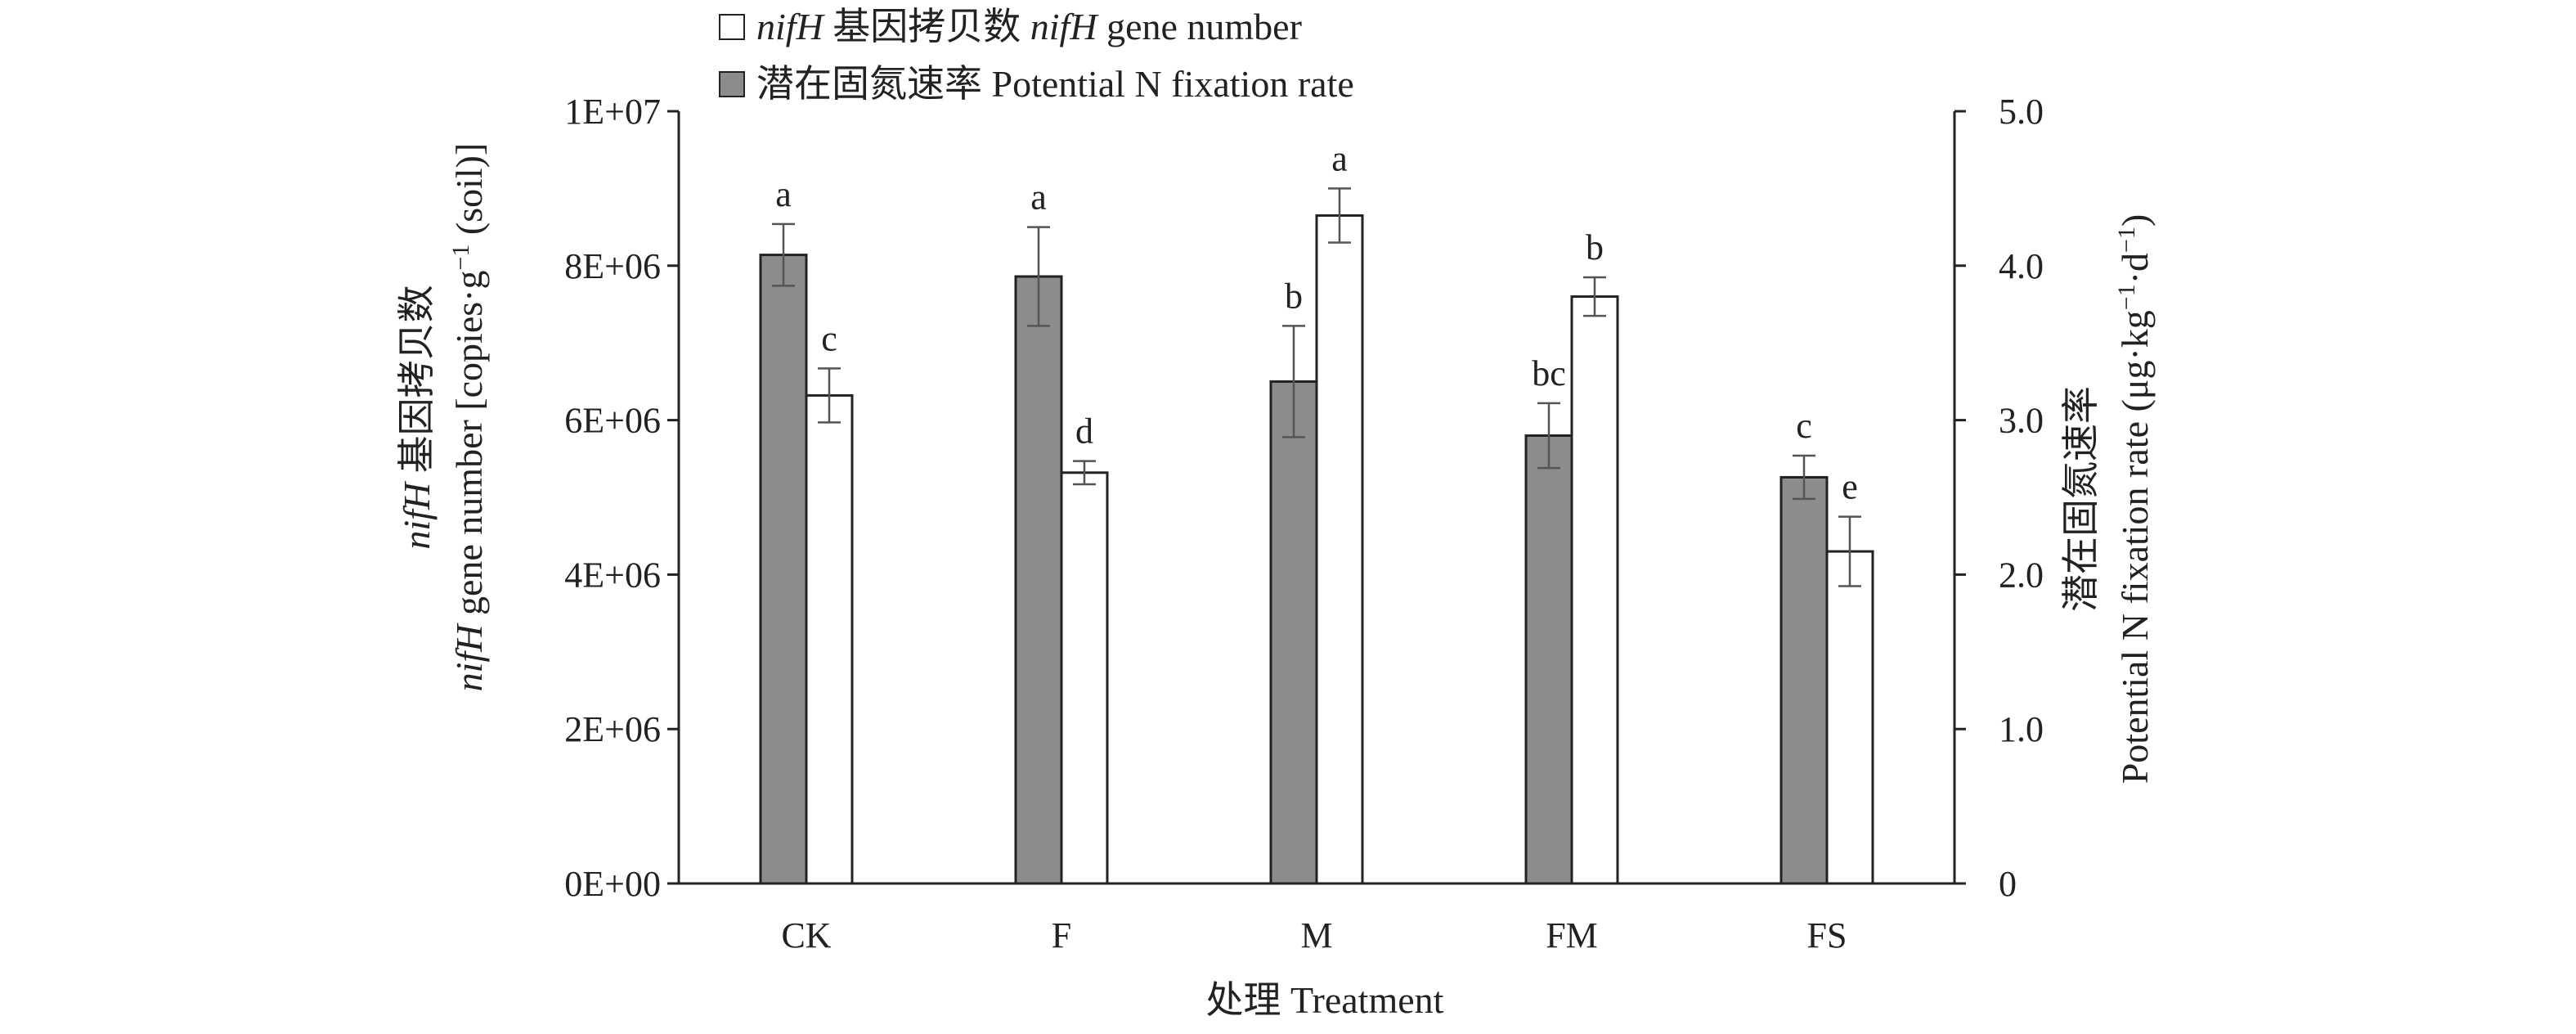 The image size is (2576, 1034). What do you see at coordinates (1549, 373) in the screenshot?
I see `significance-letter: bc` at bounding box center [1549, 373].